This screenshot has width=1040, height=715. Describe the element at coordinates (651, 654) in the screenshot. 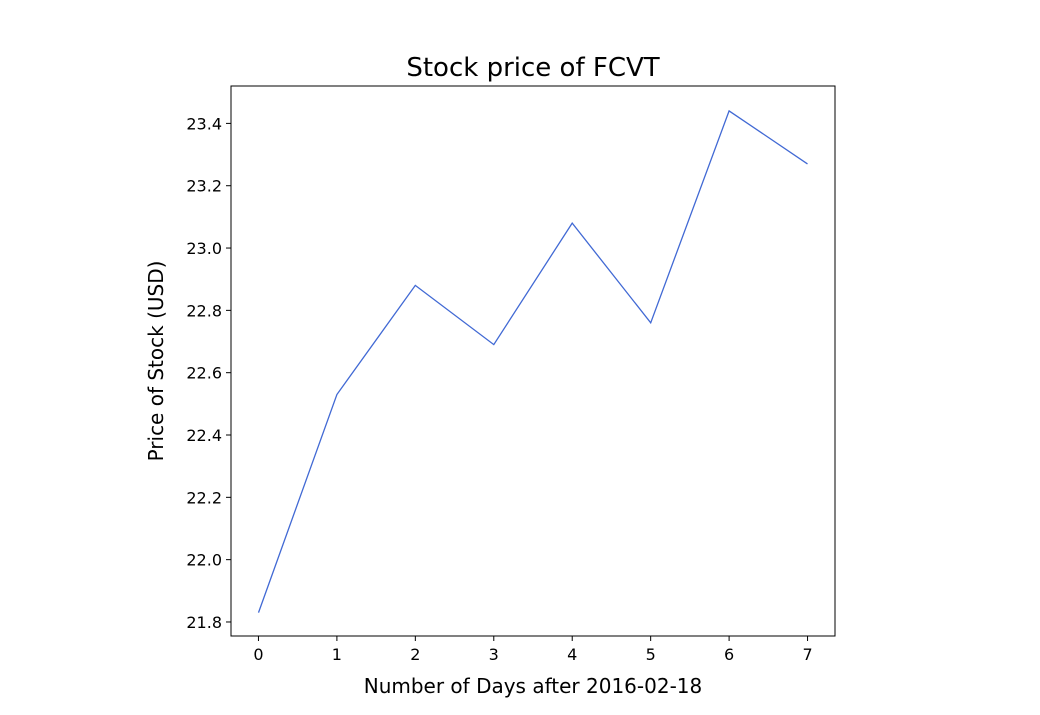

I see `x-tick-label: 5` at that location.